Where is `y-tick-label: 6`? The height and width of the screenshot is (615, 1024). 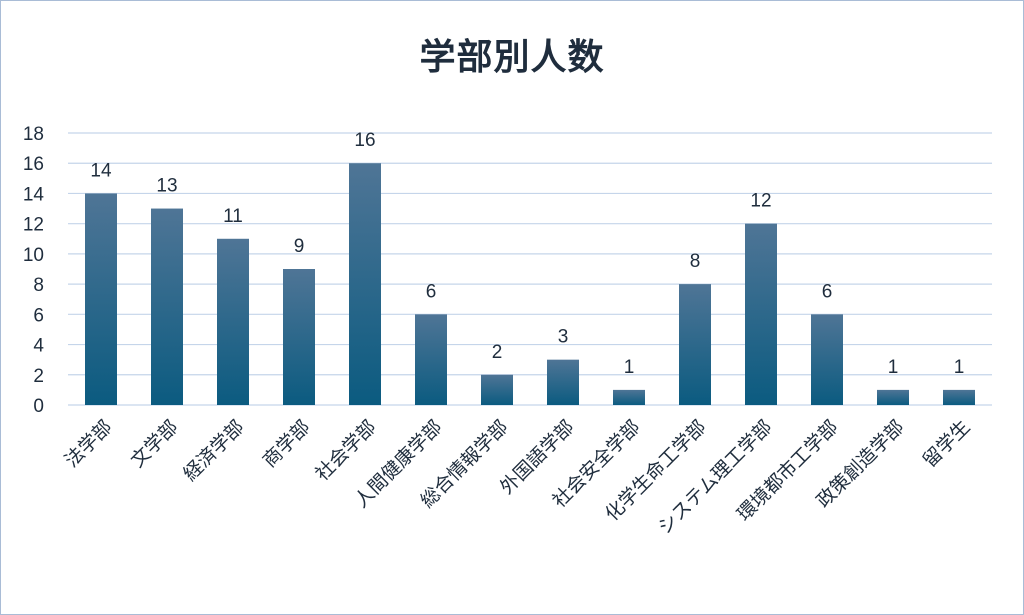
y-tick-label: 6 is located at coordinates (38, 315).